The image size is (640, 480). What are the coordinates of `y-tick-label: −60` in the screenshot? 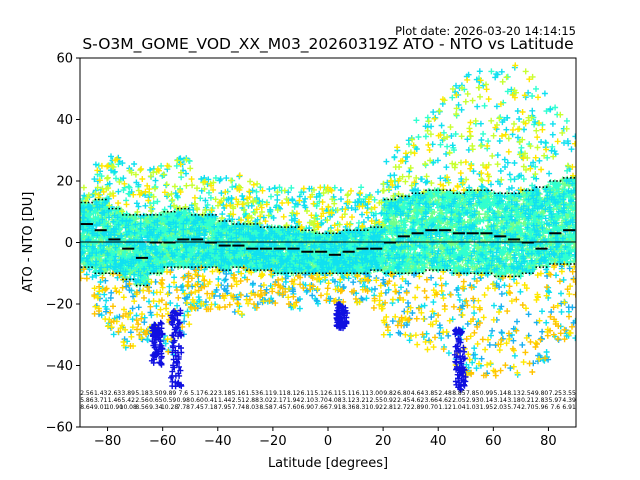 It's located at (59, 428).